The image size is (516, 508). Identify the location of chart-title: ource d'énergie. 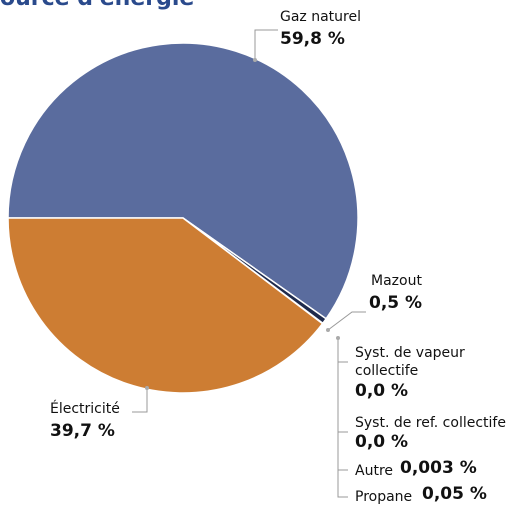
(97, 5).